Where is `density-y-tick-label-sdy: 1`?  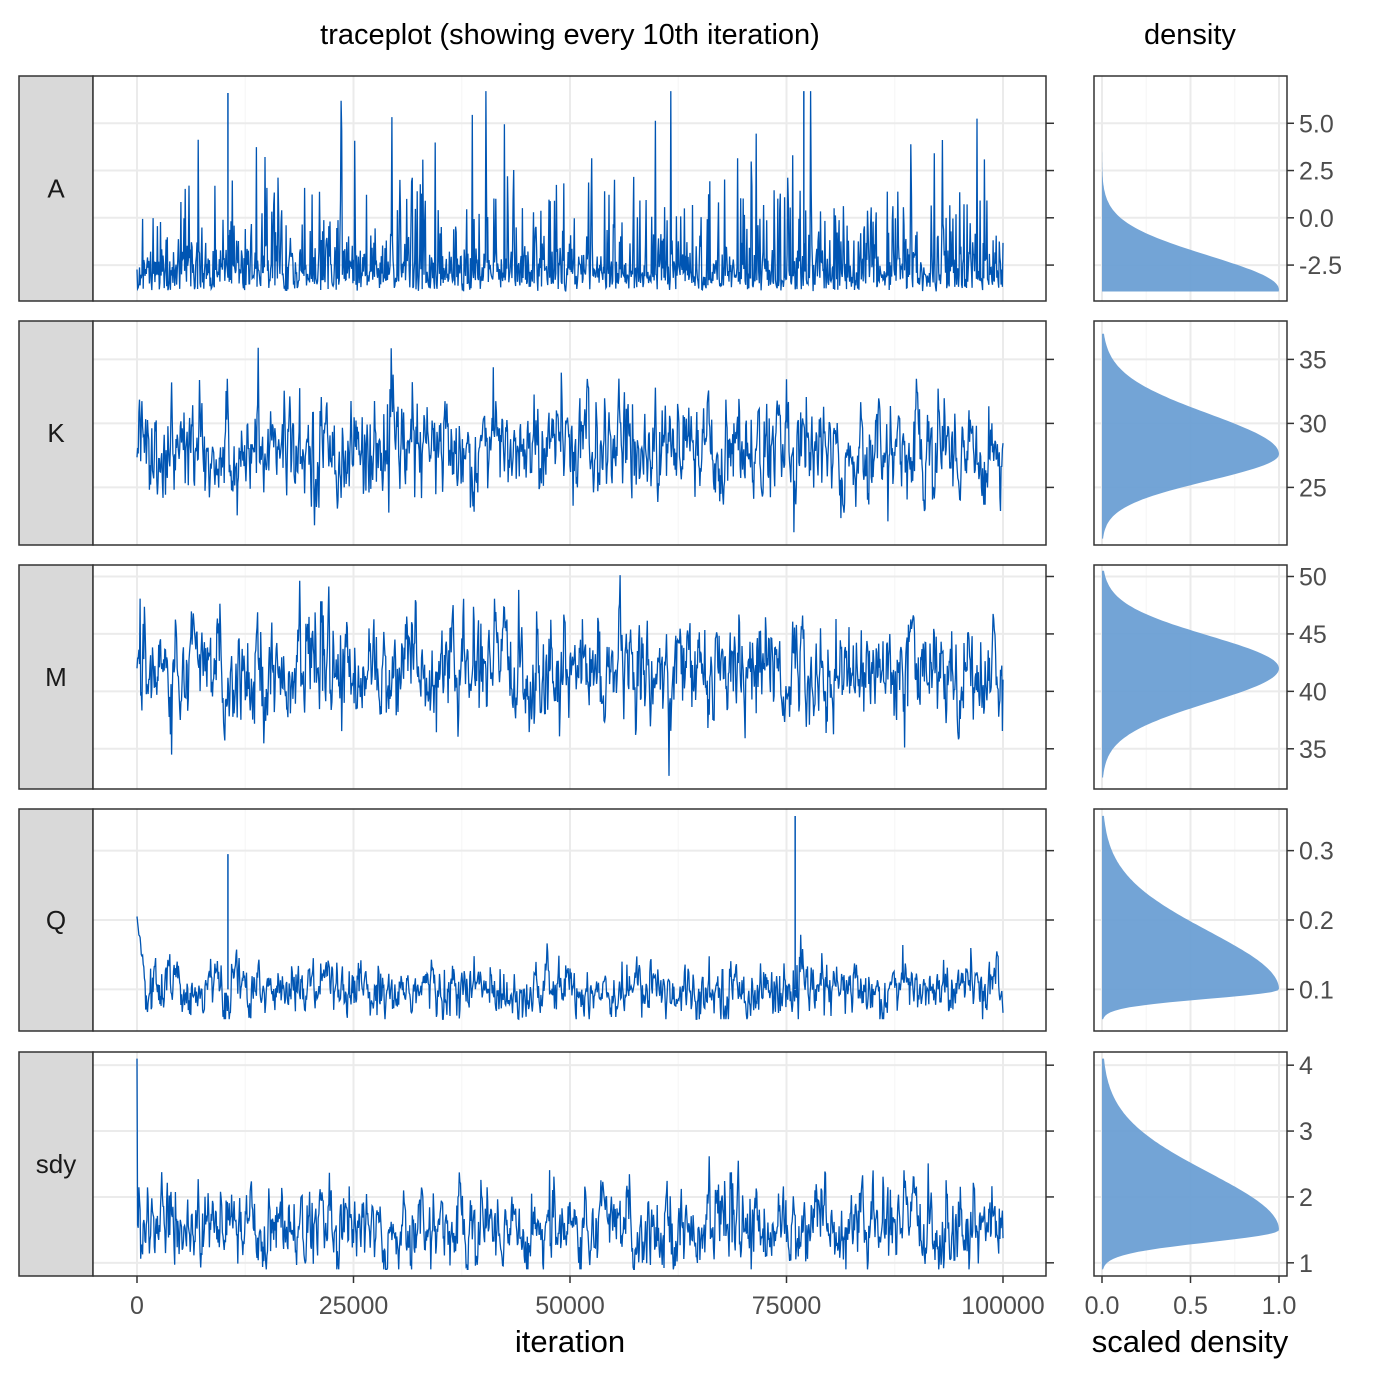 density-y-tick-label-sdy: 1 is located at coordinates (1306, 1264).